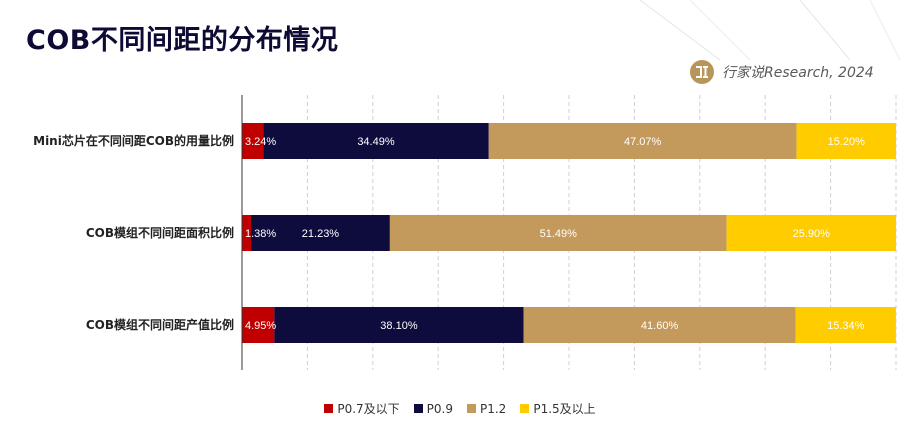  I want to click on data-label: 15.34%, so click(846, 326).